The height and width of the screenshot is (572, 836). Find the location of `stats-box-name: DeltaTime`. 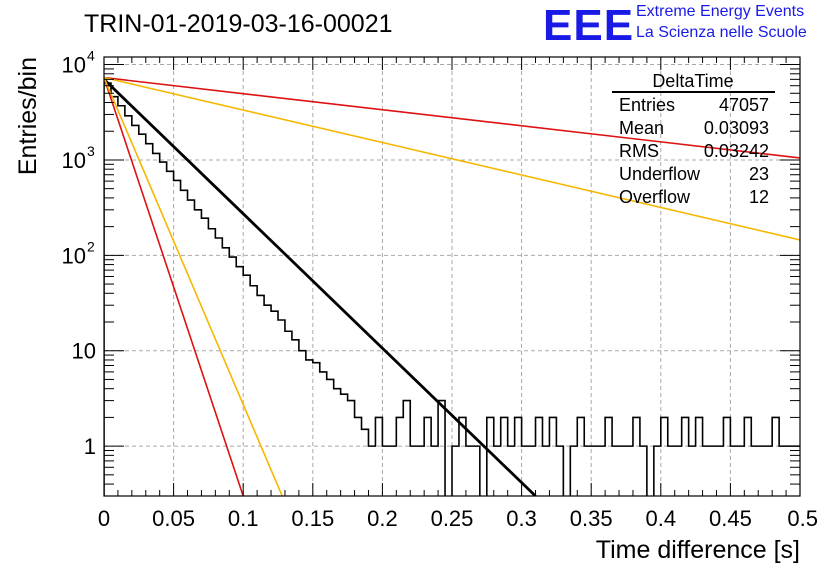

stats-box-name: DeltaTime is located at coordinates (692, 81).